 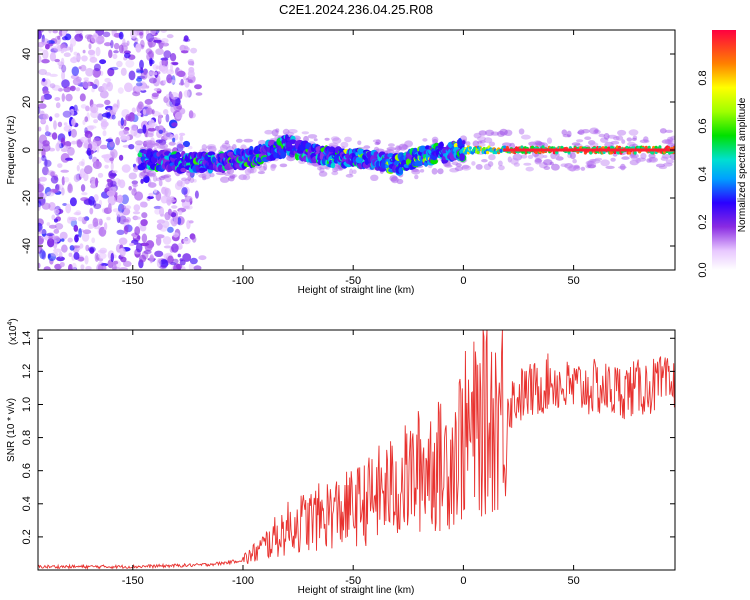 I want to click on y-tick-label: 1.0, so click(x=27, y=404).